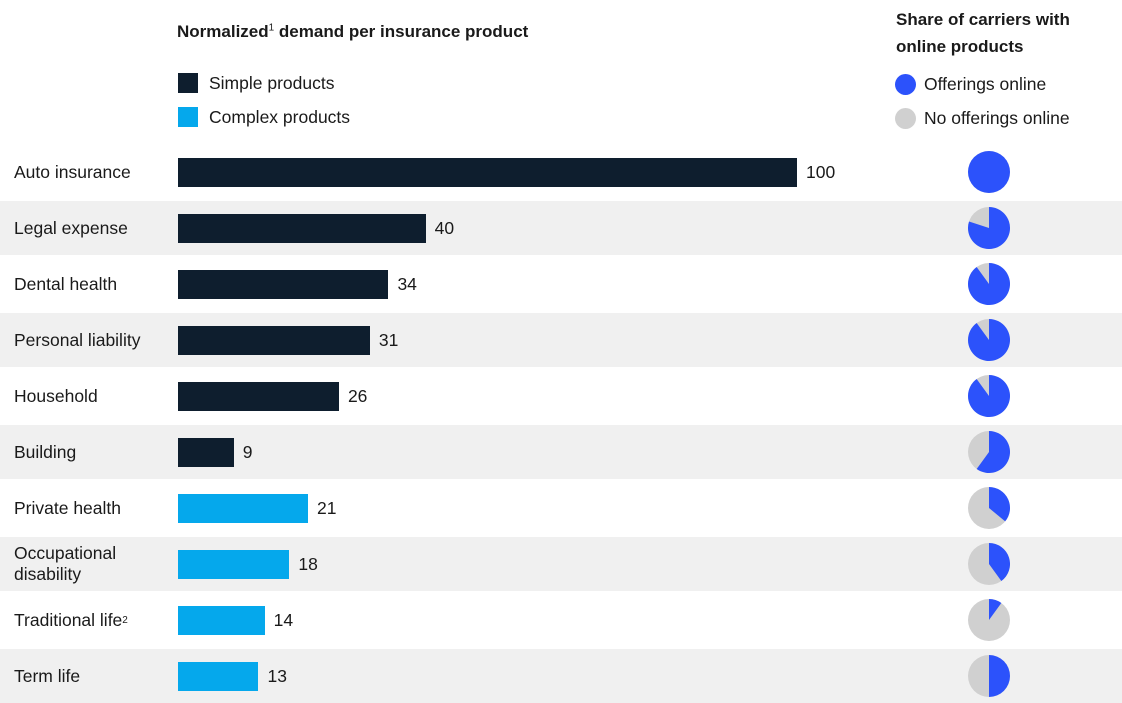 The width and height of the screenshot is (1122, 703). I want to click on category-label: Legal expense, so click(94, 228).